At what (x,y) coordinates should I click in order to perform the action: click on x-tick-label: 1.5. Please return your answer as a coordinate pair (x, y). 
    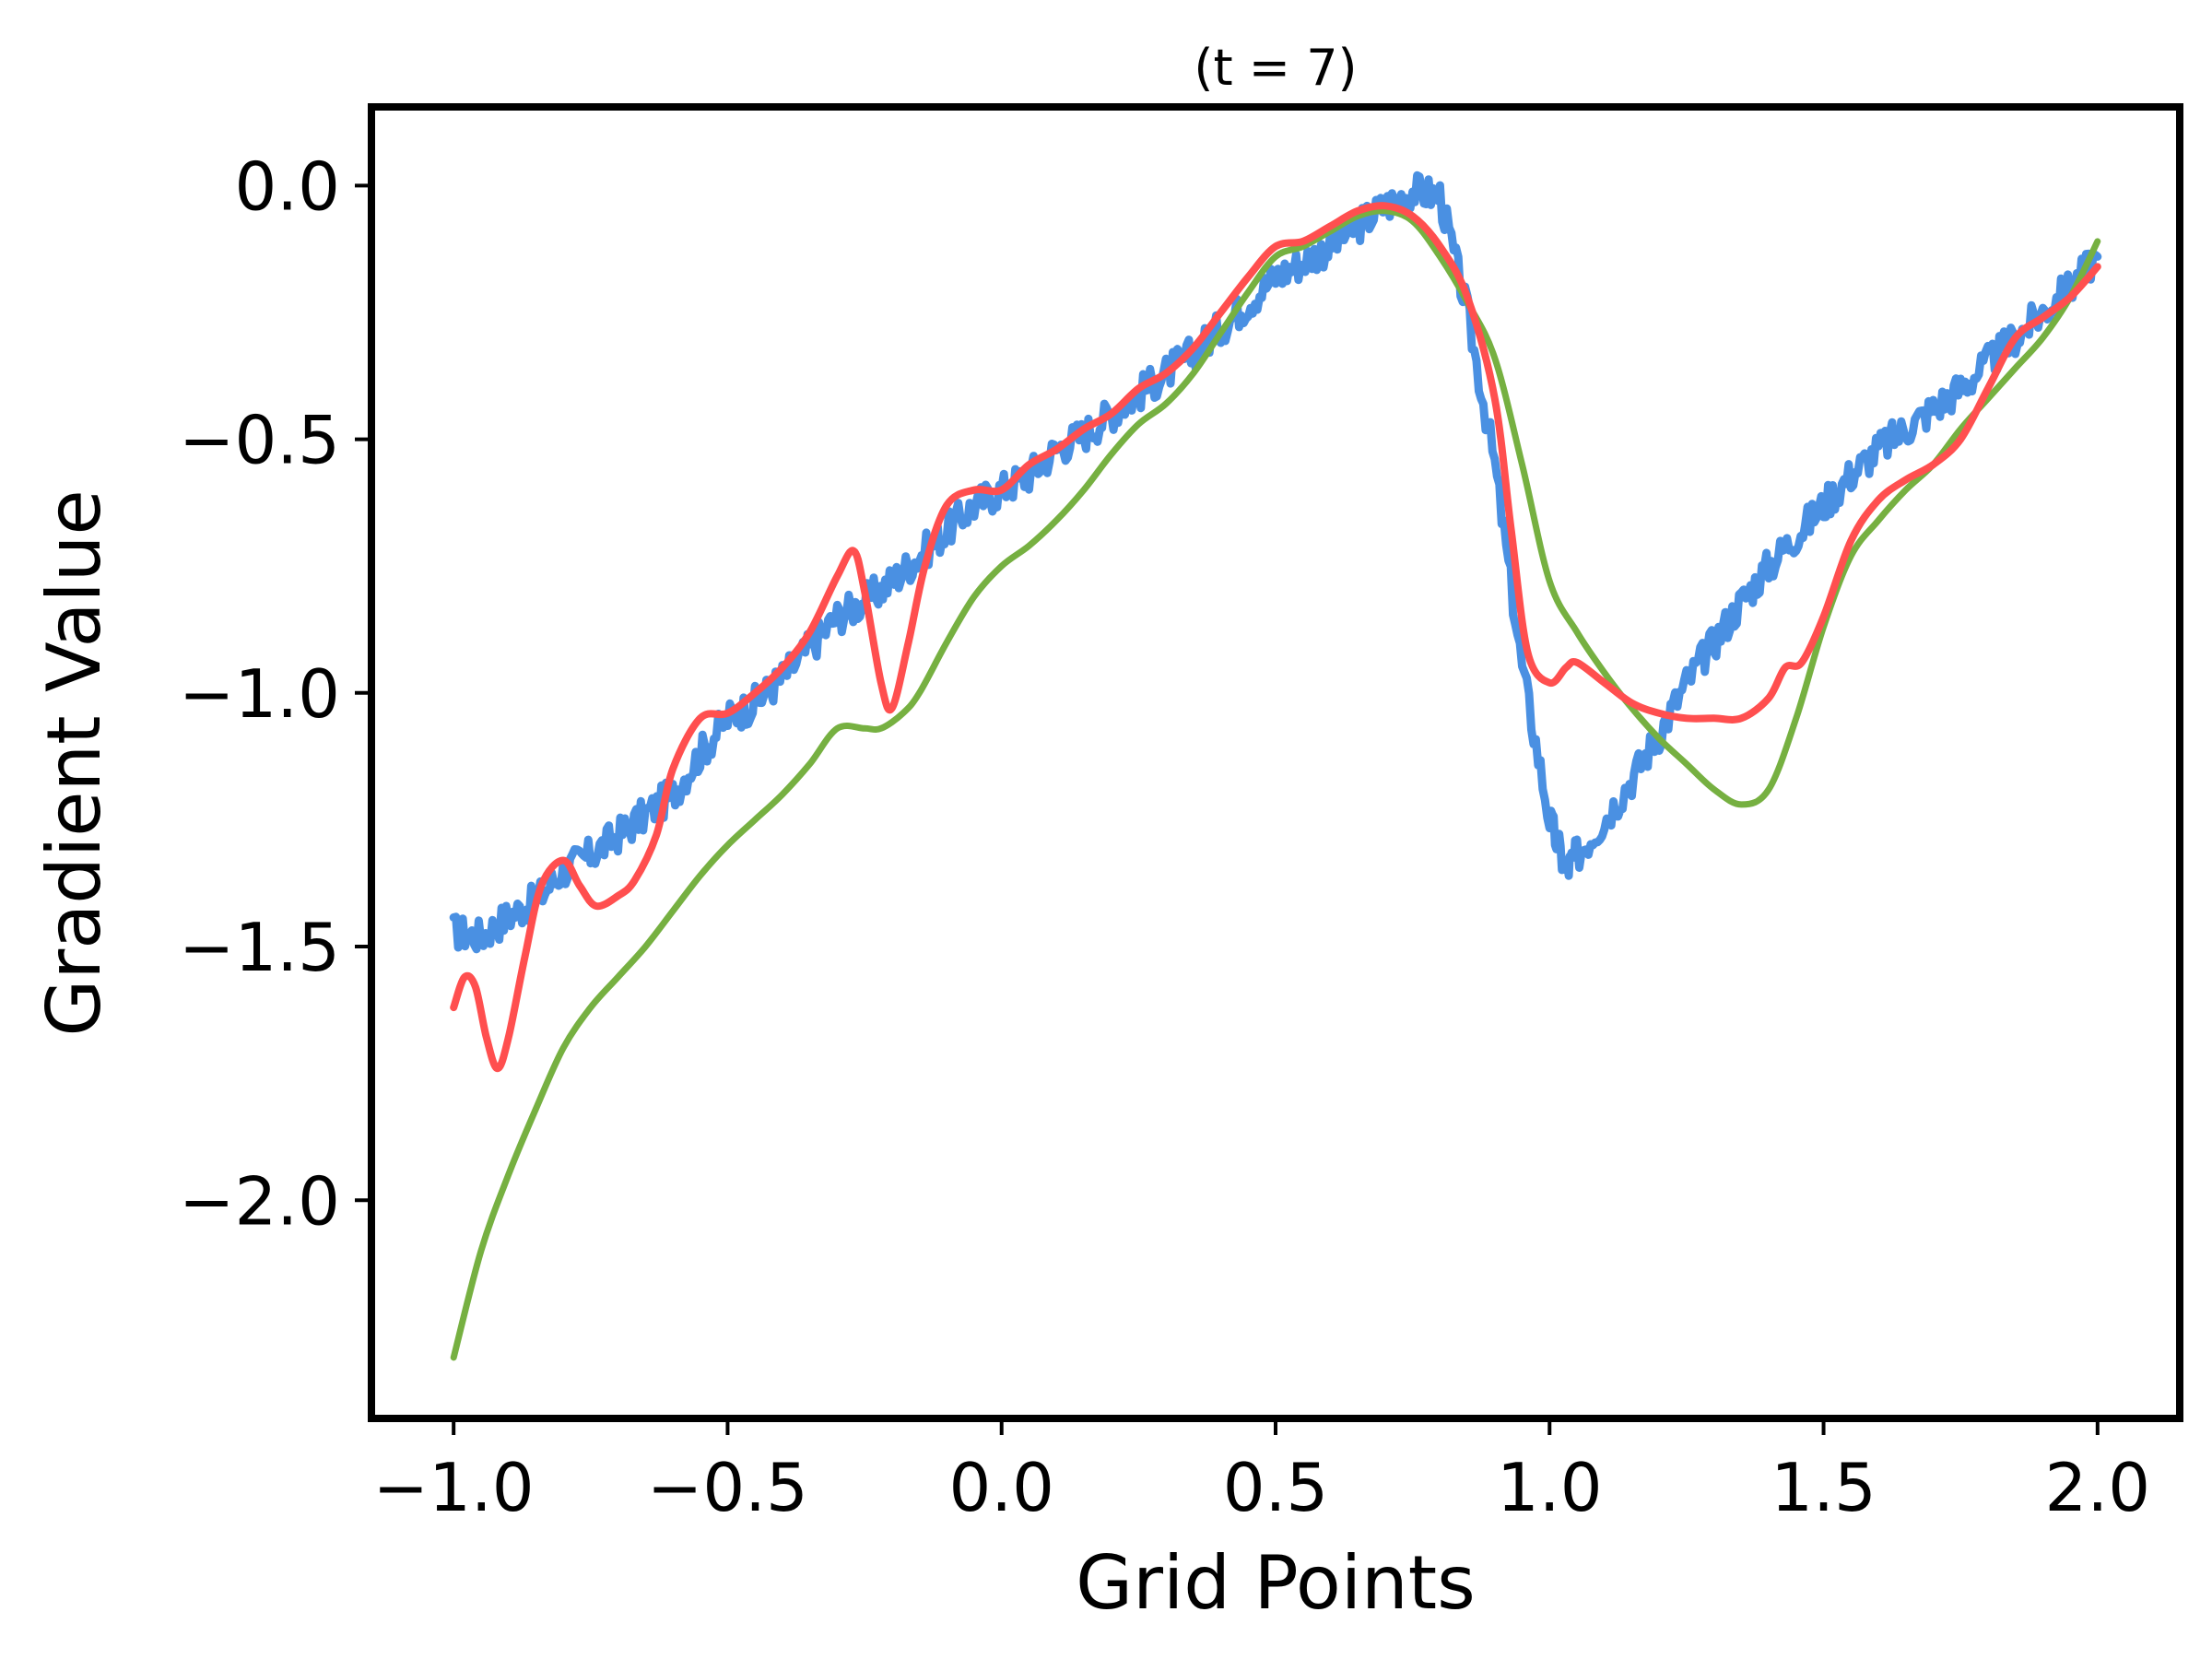
    Looking at the image, I should click on (1824, 1487).